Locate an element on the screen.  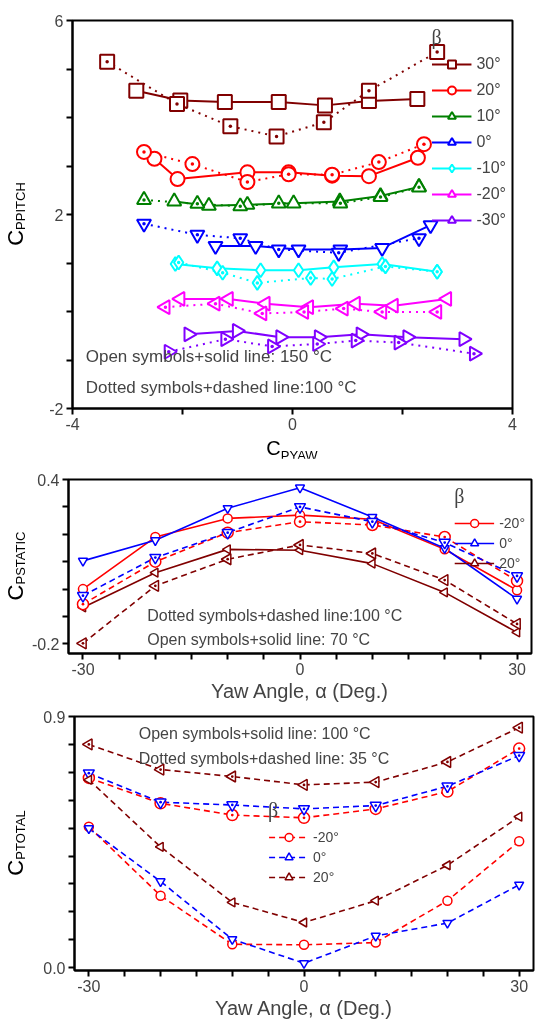
y-tick-label: 0.9 is located at coordinates (54, 717).